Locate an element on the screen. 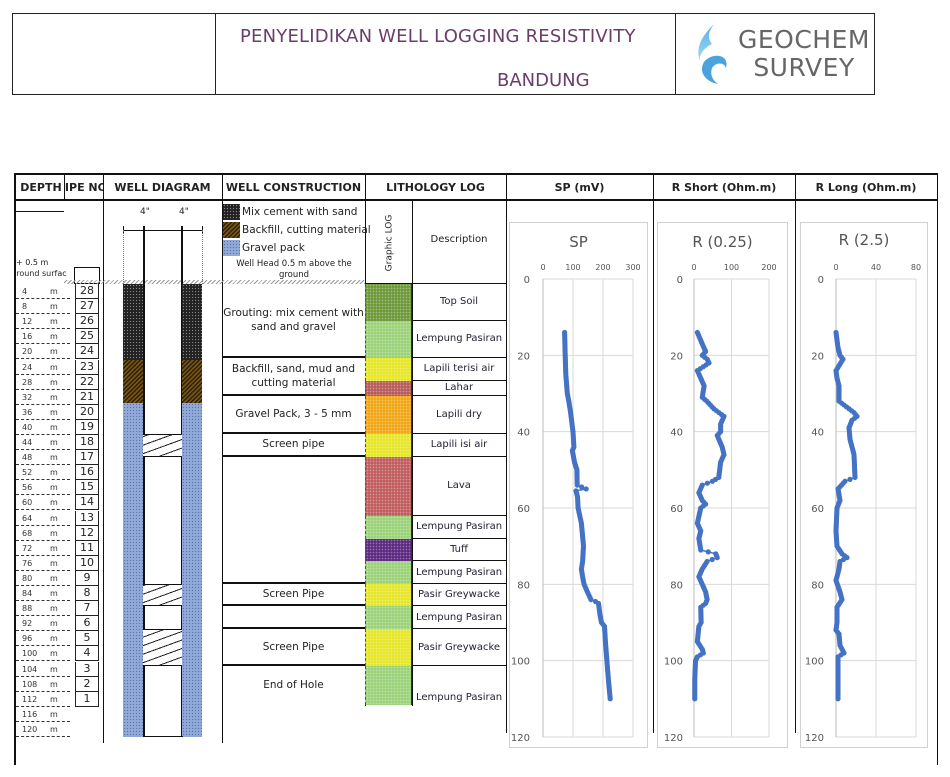 This screenshot has height=777, width=950. depth-value: 4 is located at coordinates (25, 291).